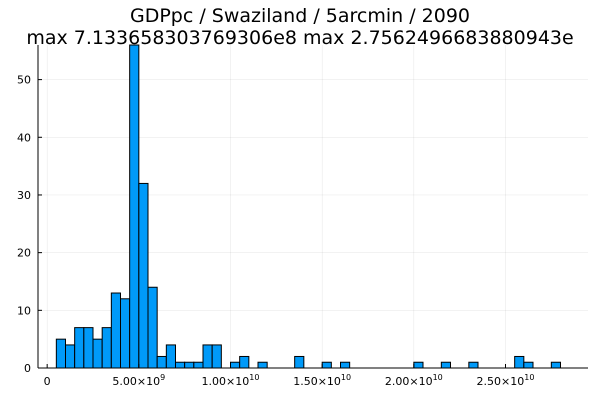  What do you see at coordinates (24, 253) in the screenshot?
I see `y-tick-label: 20` at bounding box center [24, 253].